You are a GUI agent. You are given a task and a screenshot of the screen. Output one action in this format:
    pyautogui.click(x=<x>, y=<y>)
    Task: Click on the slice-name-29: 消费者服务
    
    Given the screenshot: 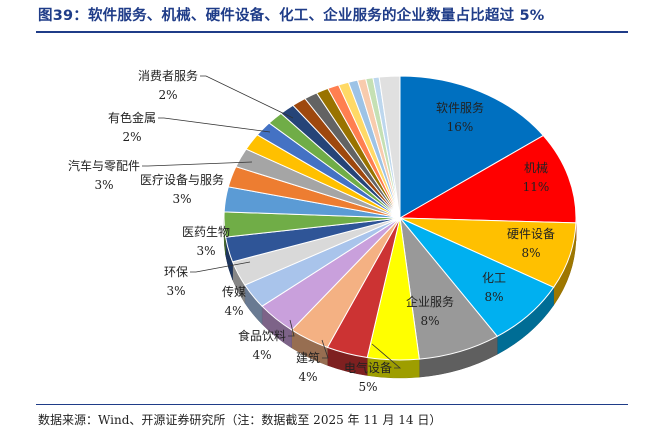 What is the action you would take?
    pyautogui.click(x=168, y=75)
    